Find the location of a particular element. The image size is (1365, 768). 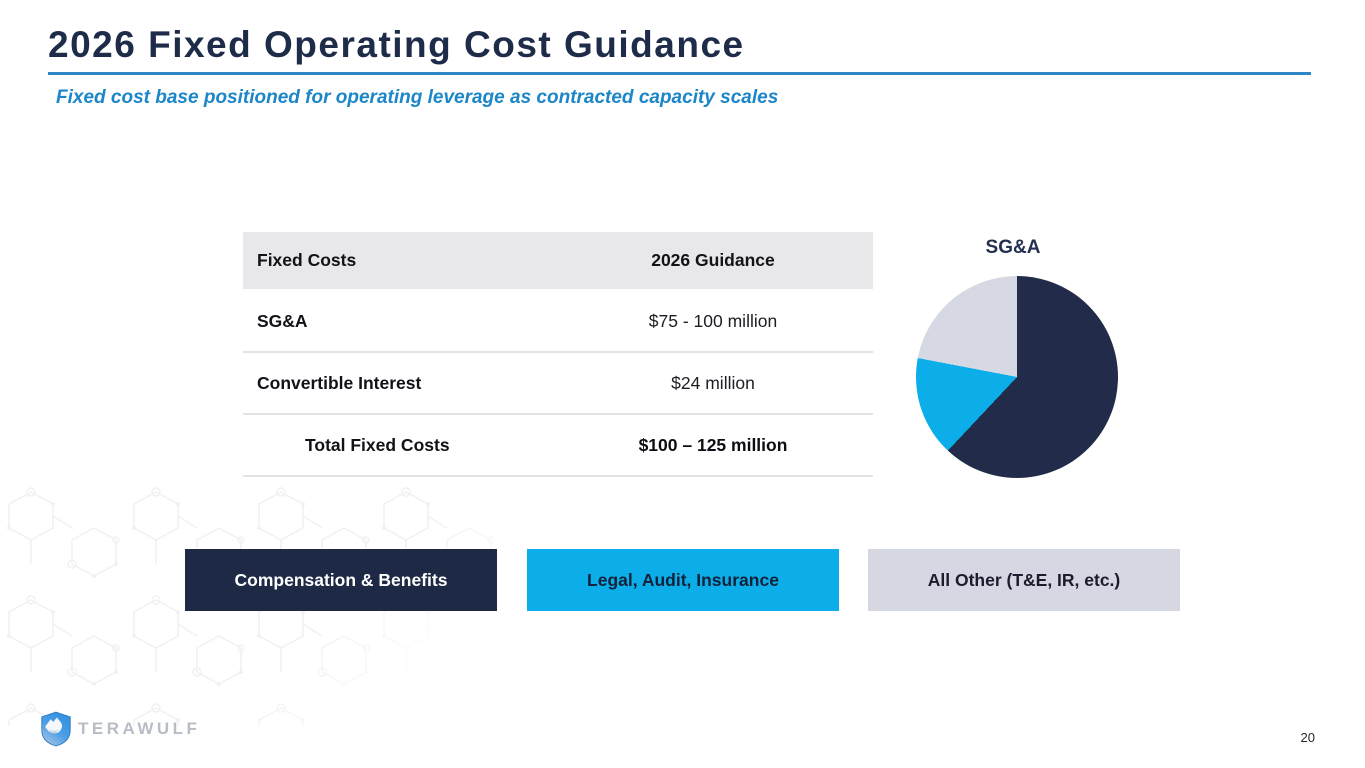

legend-label: Compensation & Benefits is located at coordinates (341, 579).